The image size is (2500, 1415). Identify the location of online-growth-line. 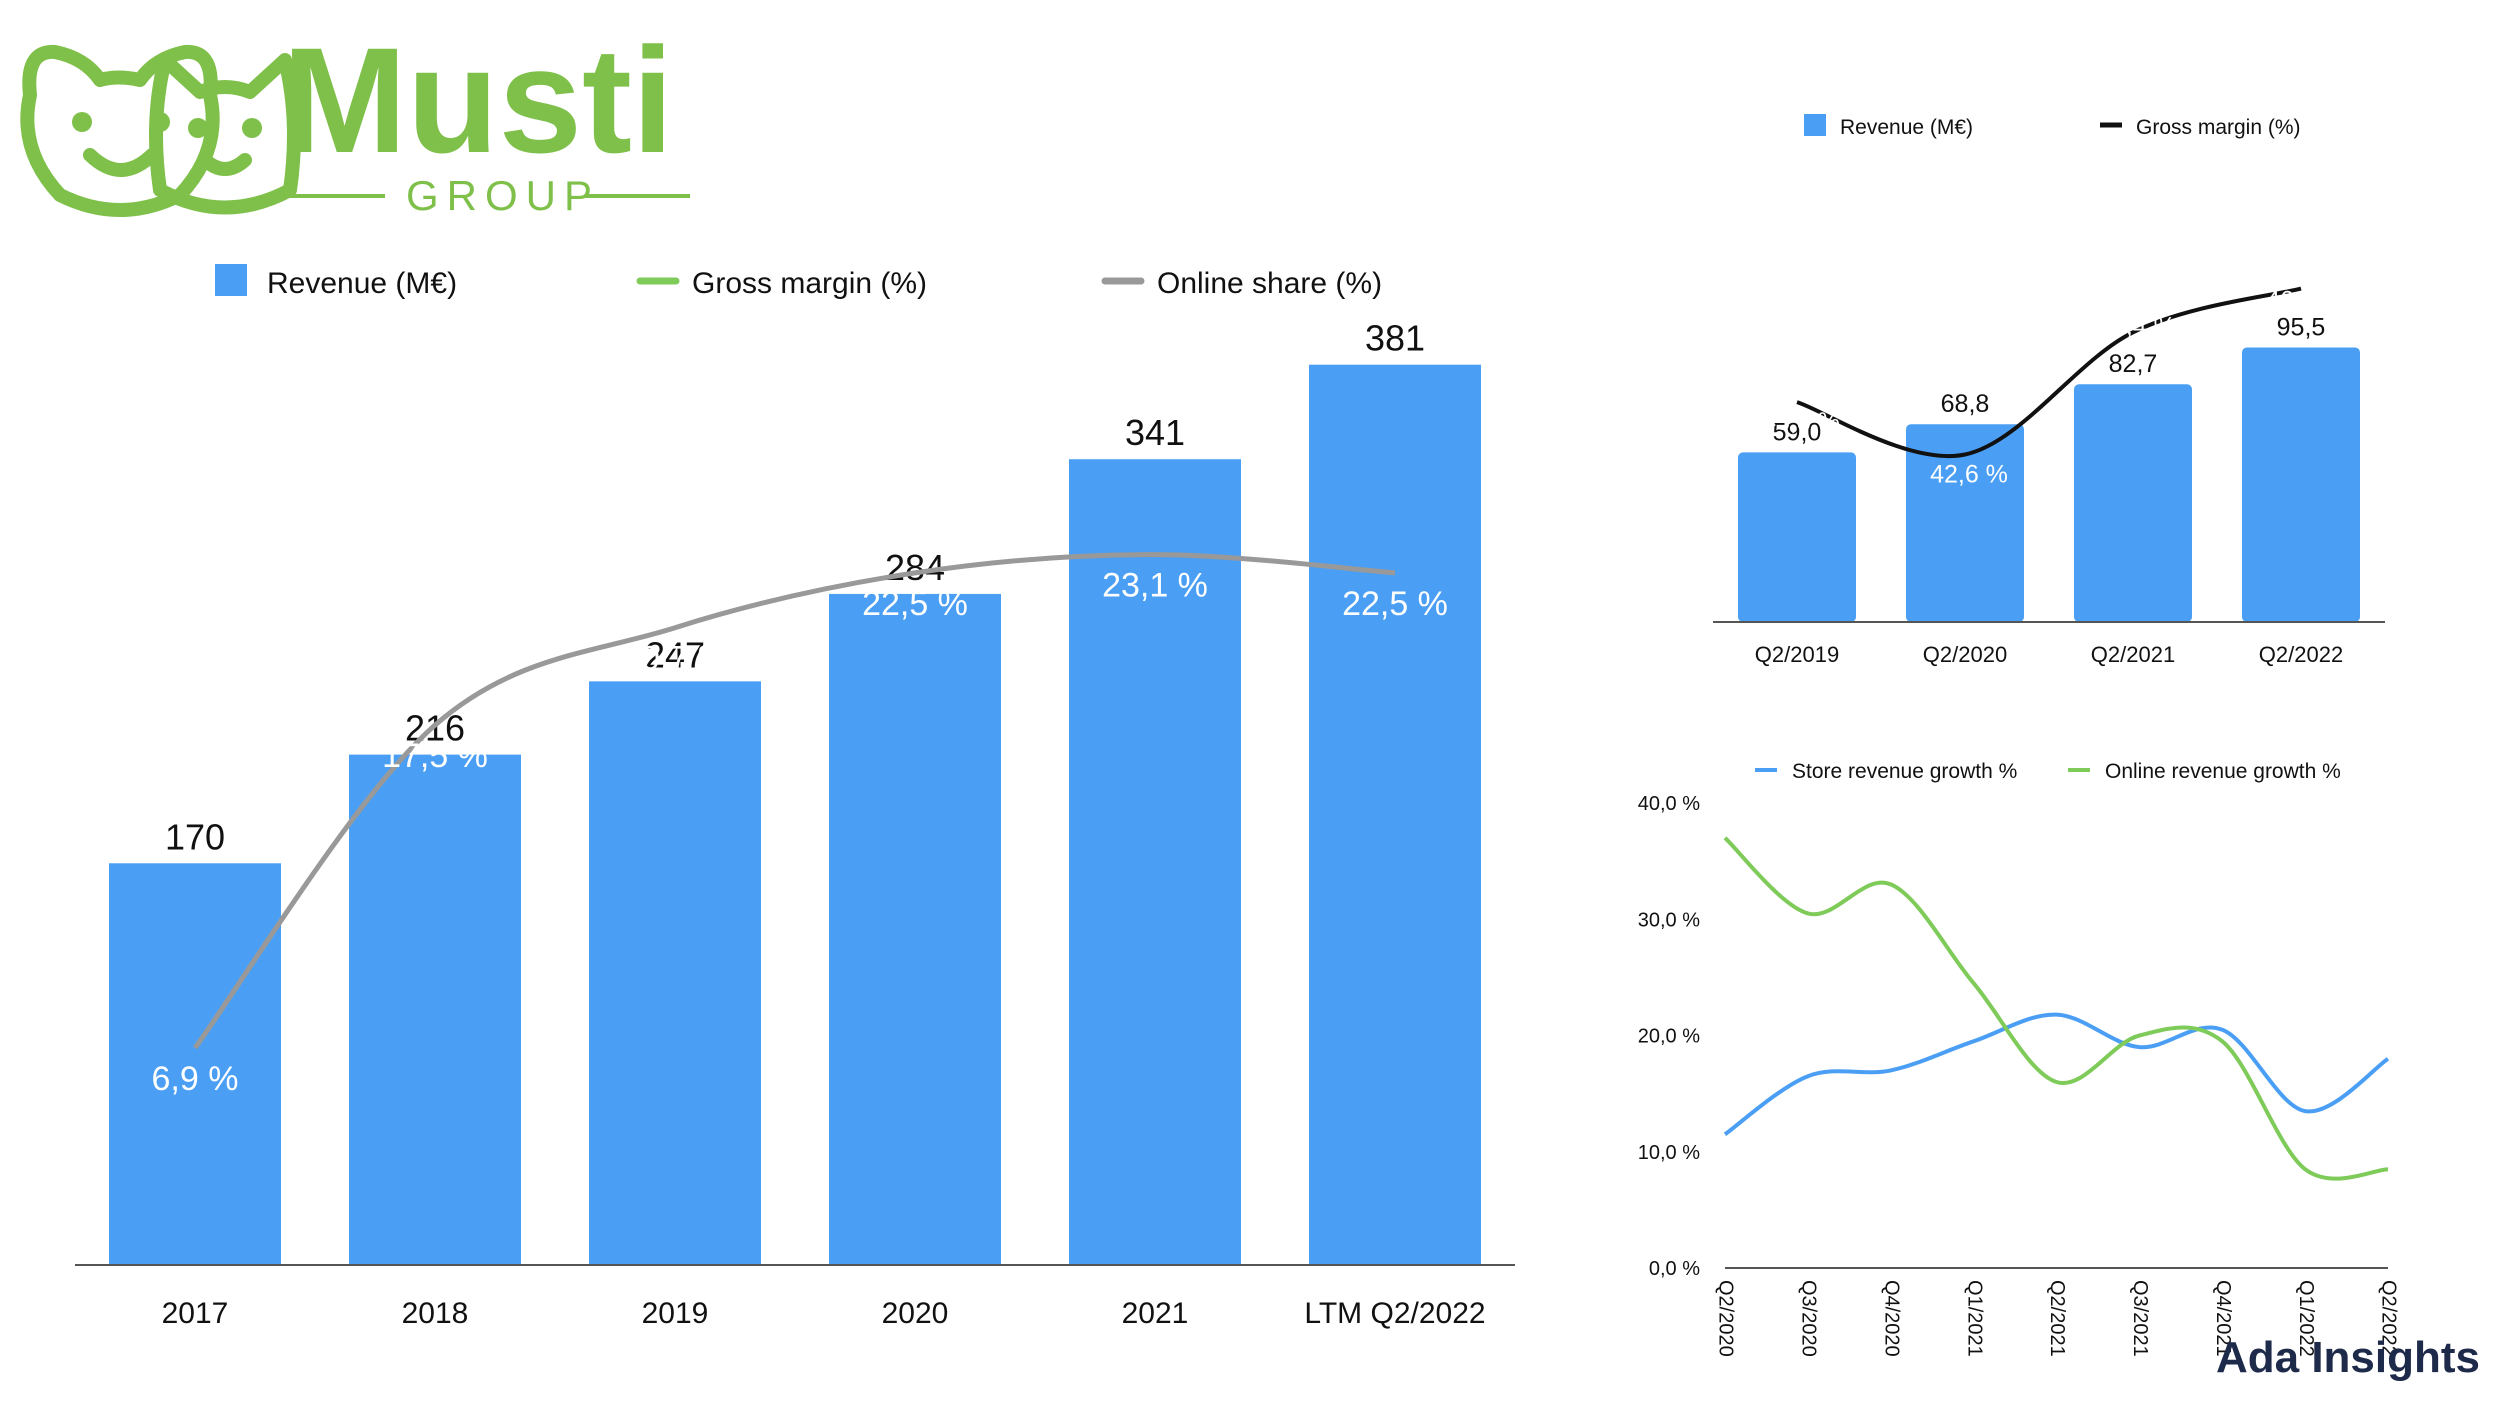
(2056, 1008).